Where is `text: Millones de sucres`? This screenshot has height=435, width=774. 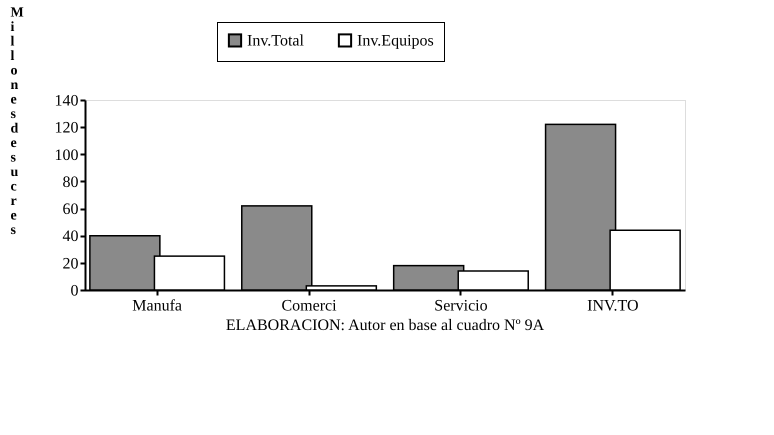 text: Millones de sucres is located at coordinates (17, 122).